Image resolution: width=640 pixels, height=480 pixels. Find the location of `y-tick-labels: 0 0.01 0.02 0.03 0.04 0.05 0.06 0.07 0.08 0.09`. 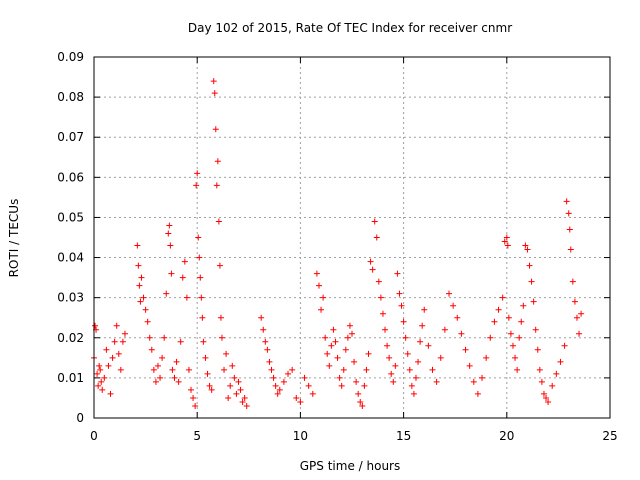

y-tick-labels: 0 0.01 0.02 0.03 0.04 0.05 0.06 0.07 0.08 0.09 is located at coordinates (70, 237).